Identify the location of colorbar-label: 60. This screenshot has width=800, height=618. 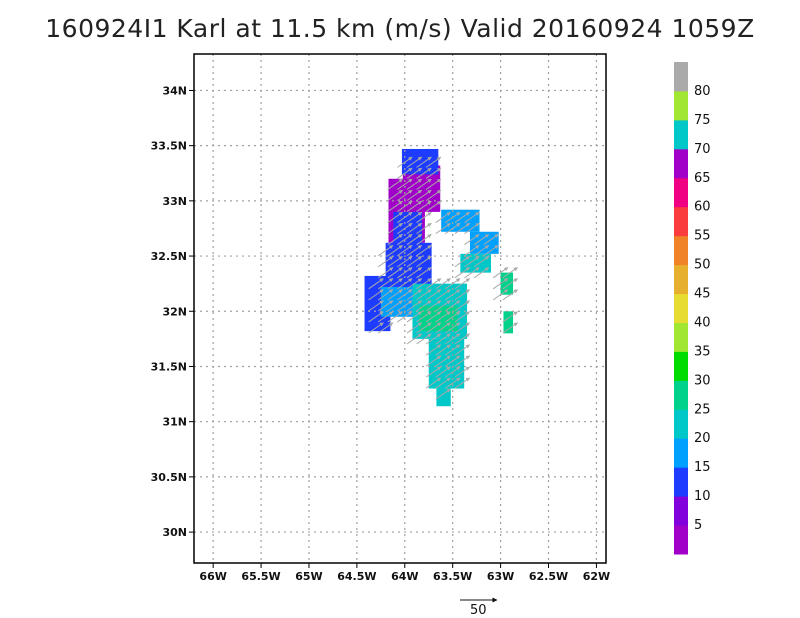
(702, 207).